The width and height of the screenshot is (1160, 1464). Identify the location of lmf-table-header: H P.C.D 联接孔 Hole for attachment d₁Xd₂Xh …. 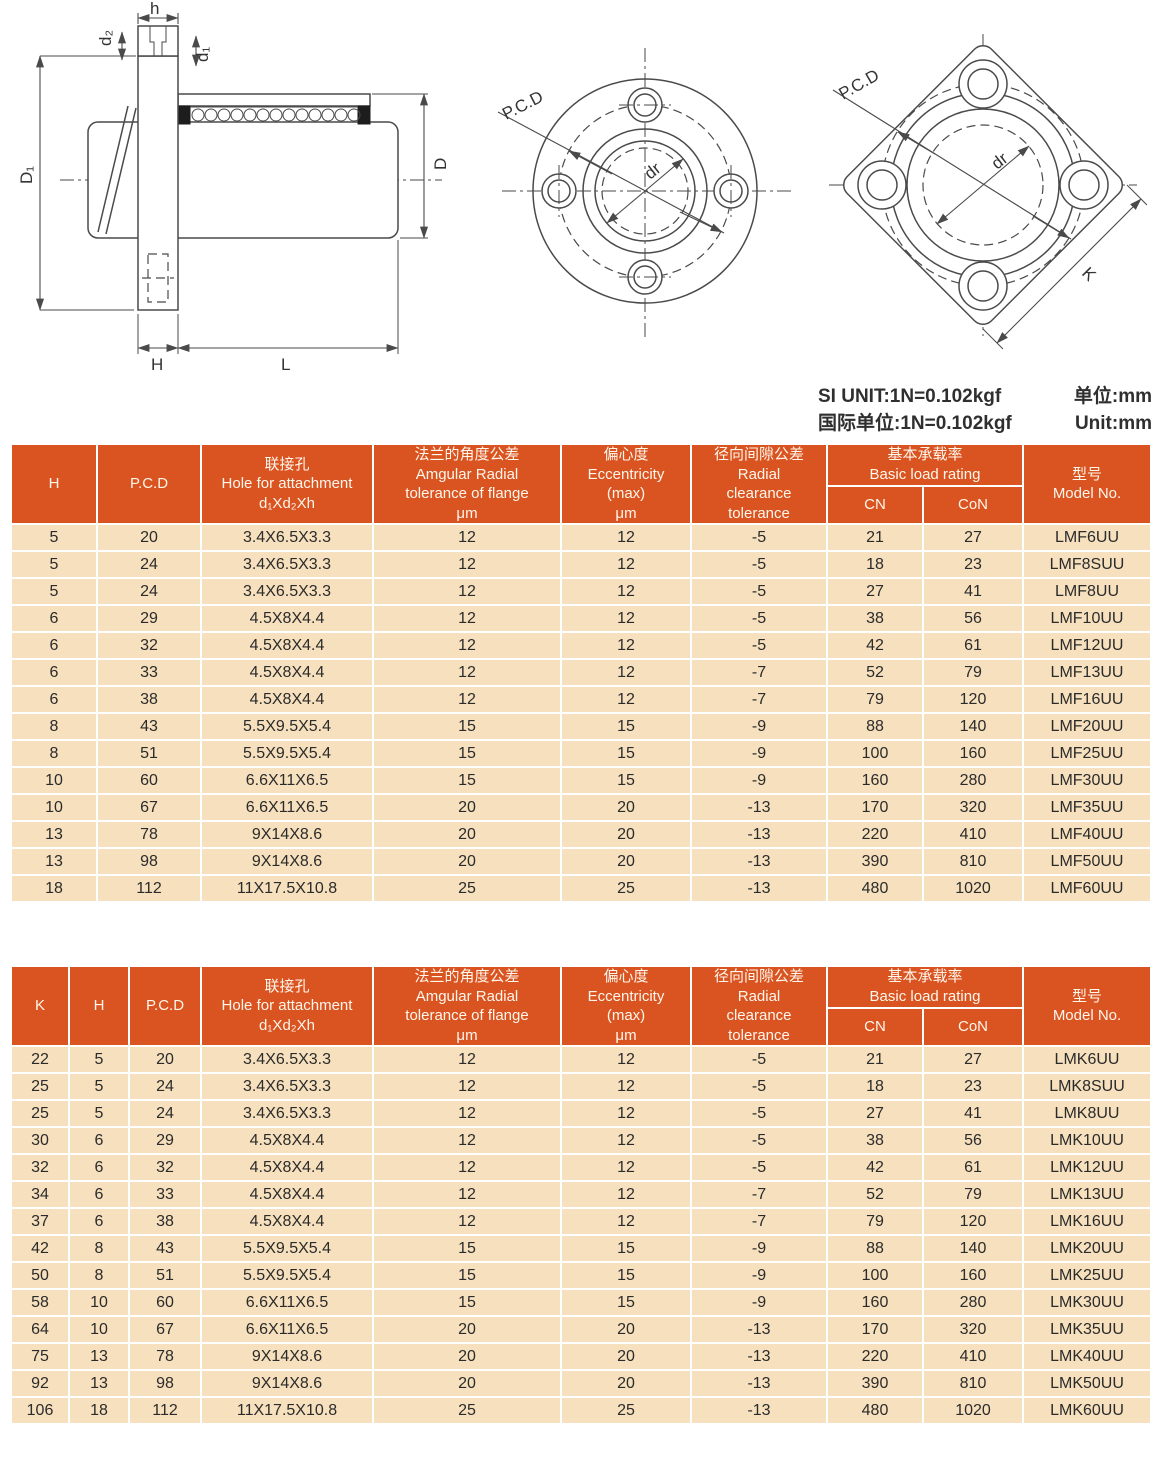
(581, 484).